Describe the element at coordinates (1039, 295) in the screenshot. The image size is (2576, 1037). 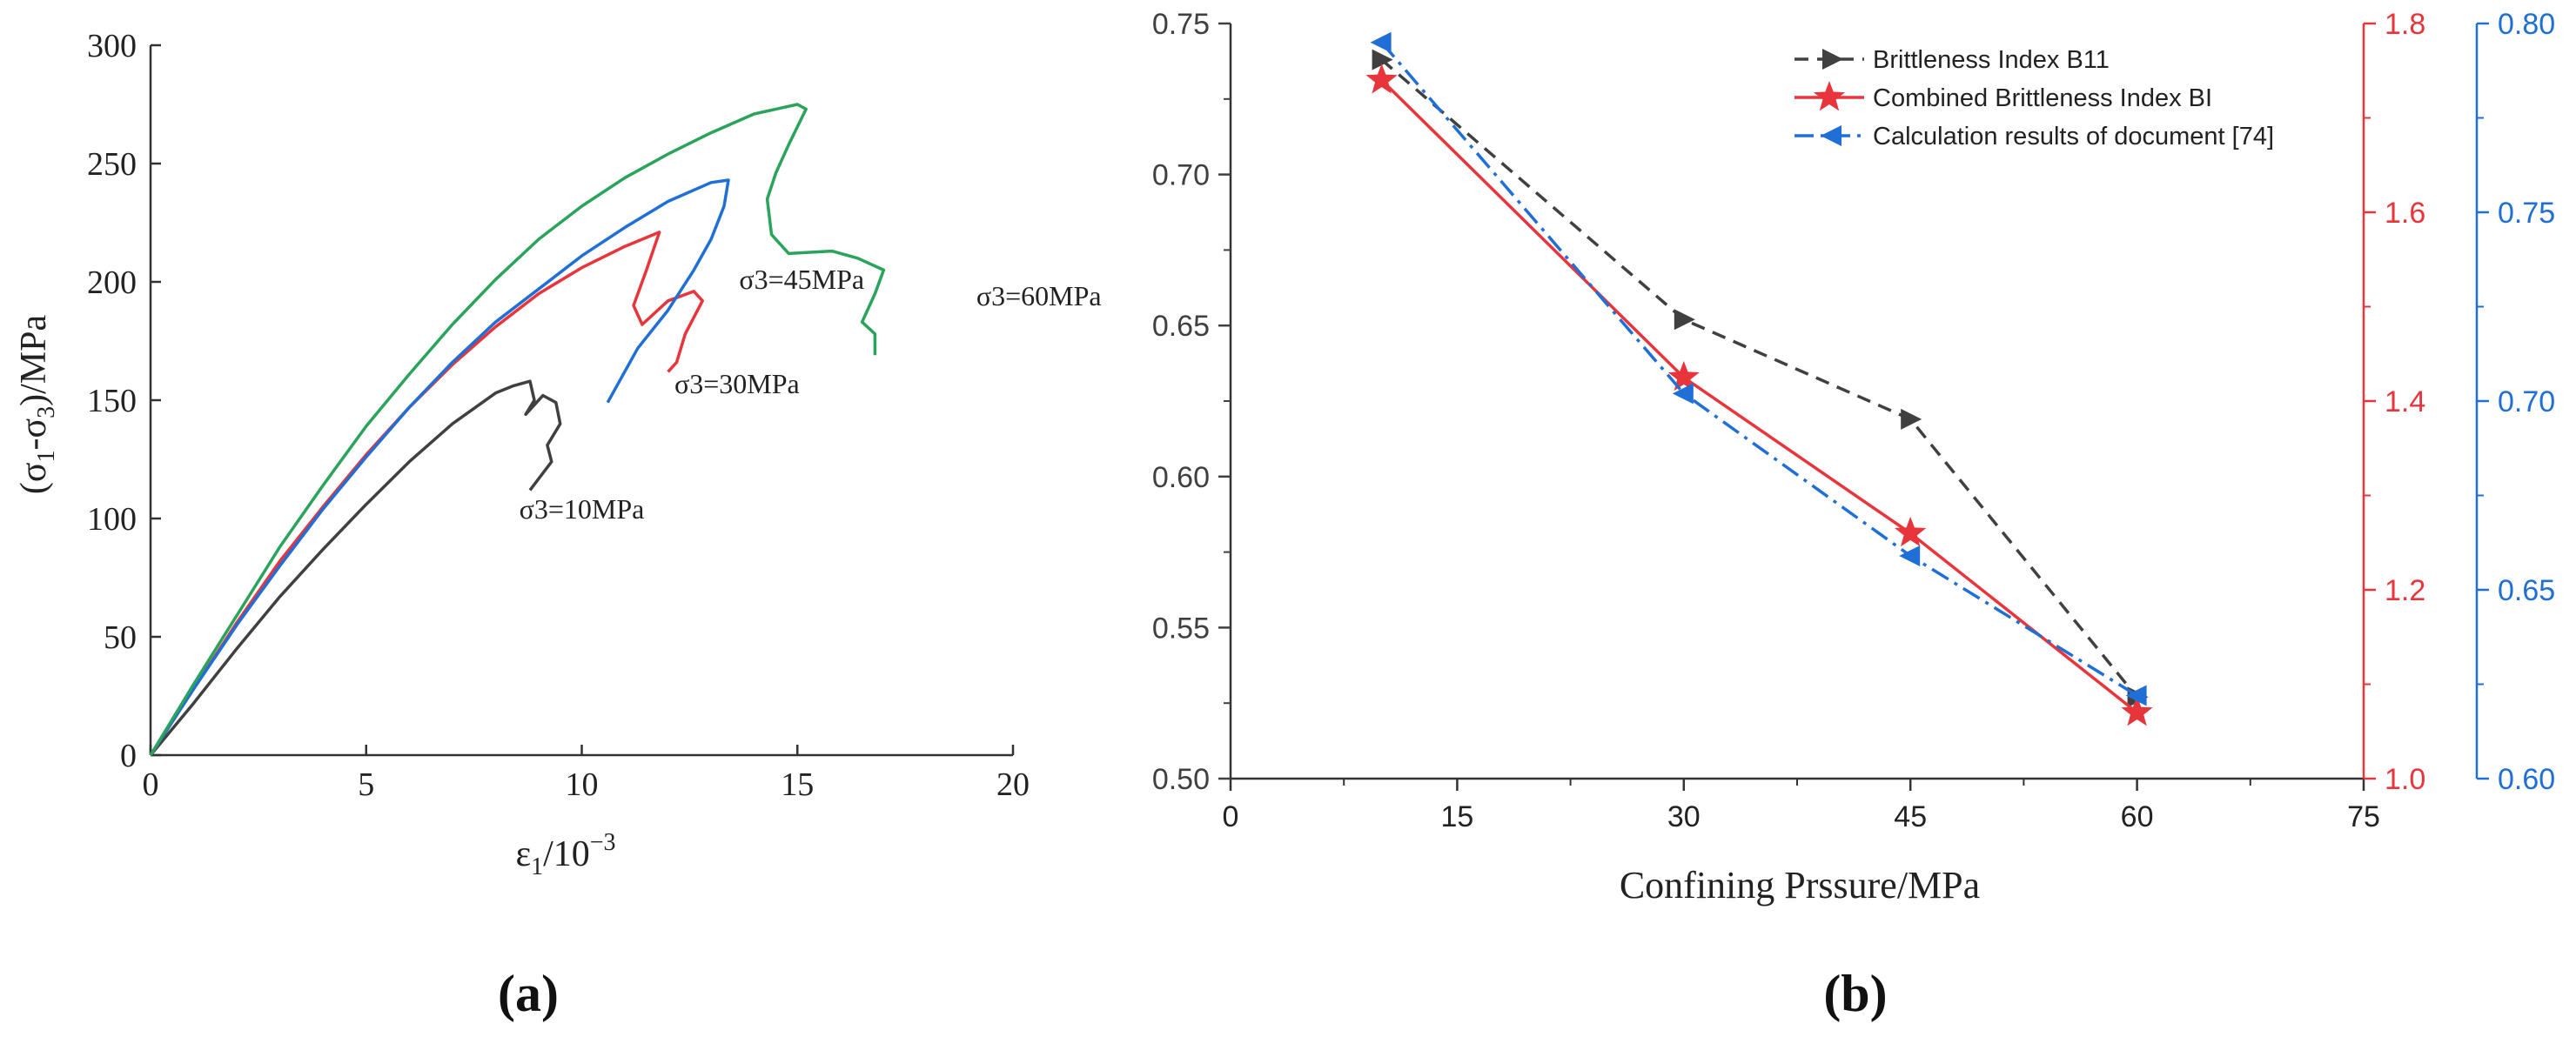
I see `chart-a-annotation: σ3=60MPa` at that location.